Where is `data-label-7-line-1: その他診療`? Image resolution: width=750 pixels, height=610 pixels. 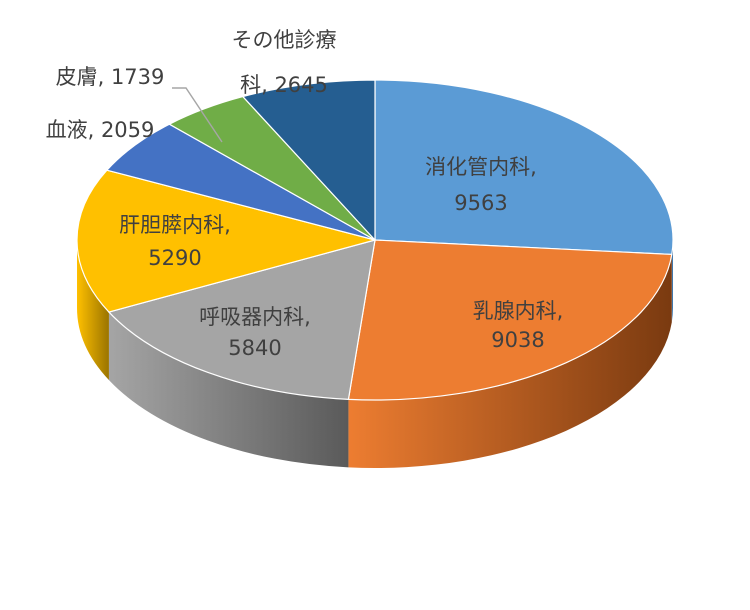 data-label-7-line-1: その他診療 is located at coordinates (284, 40).